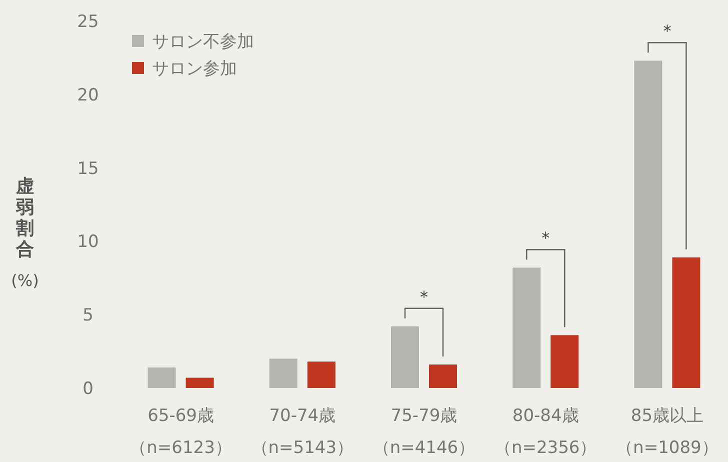 Image resolution: width=728 pixels, height=462 pixels. I want to click on y-tick-label: 25, so click(88, 22).